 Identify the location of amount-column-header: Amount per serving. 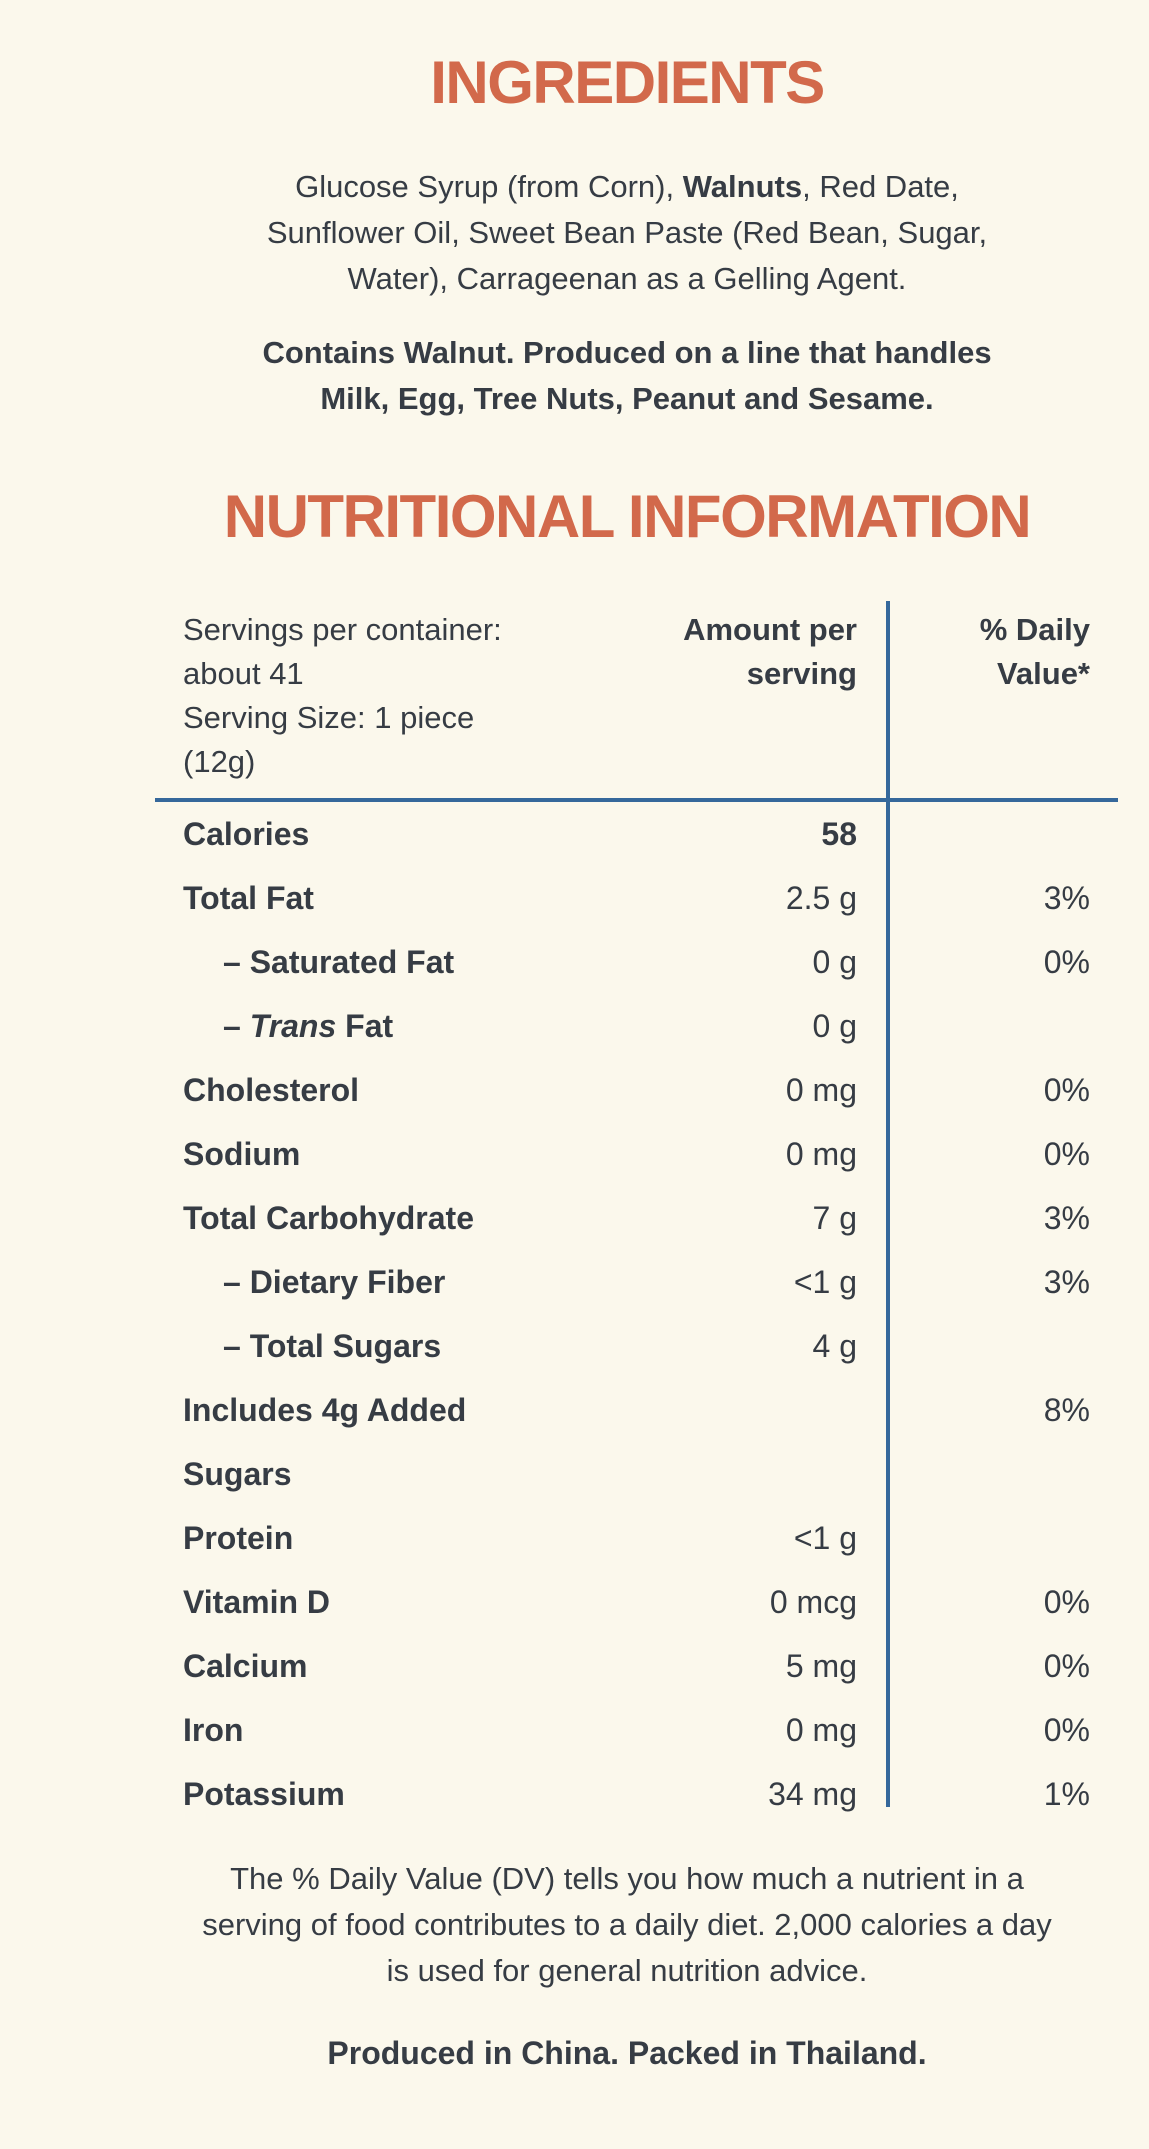
(710, 696).